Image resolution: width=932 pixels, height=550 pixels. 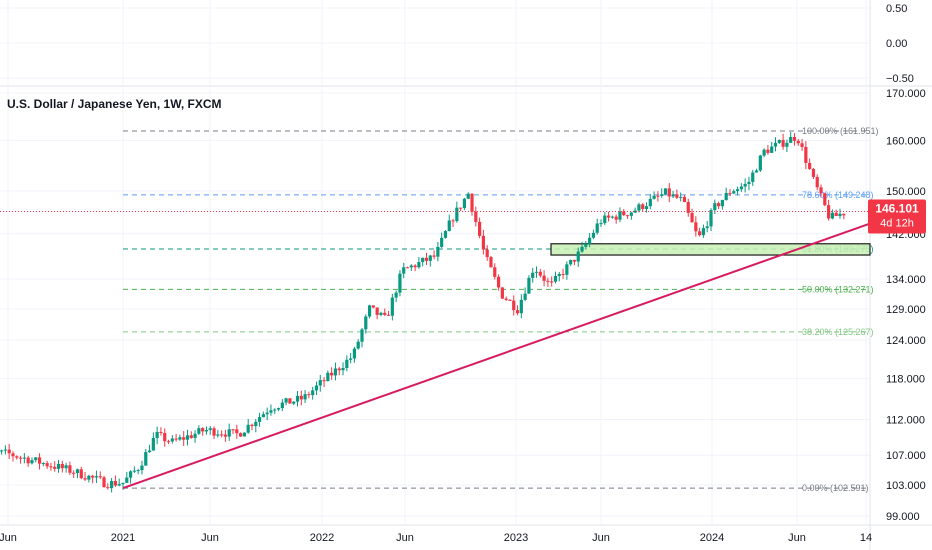 What do you see at coordinates (896, 9) in the screenshot?
I see `indicator-tick-label: 0.50` at bounding box center [896, 9].